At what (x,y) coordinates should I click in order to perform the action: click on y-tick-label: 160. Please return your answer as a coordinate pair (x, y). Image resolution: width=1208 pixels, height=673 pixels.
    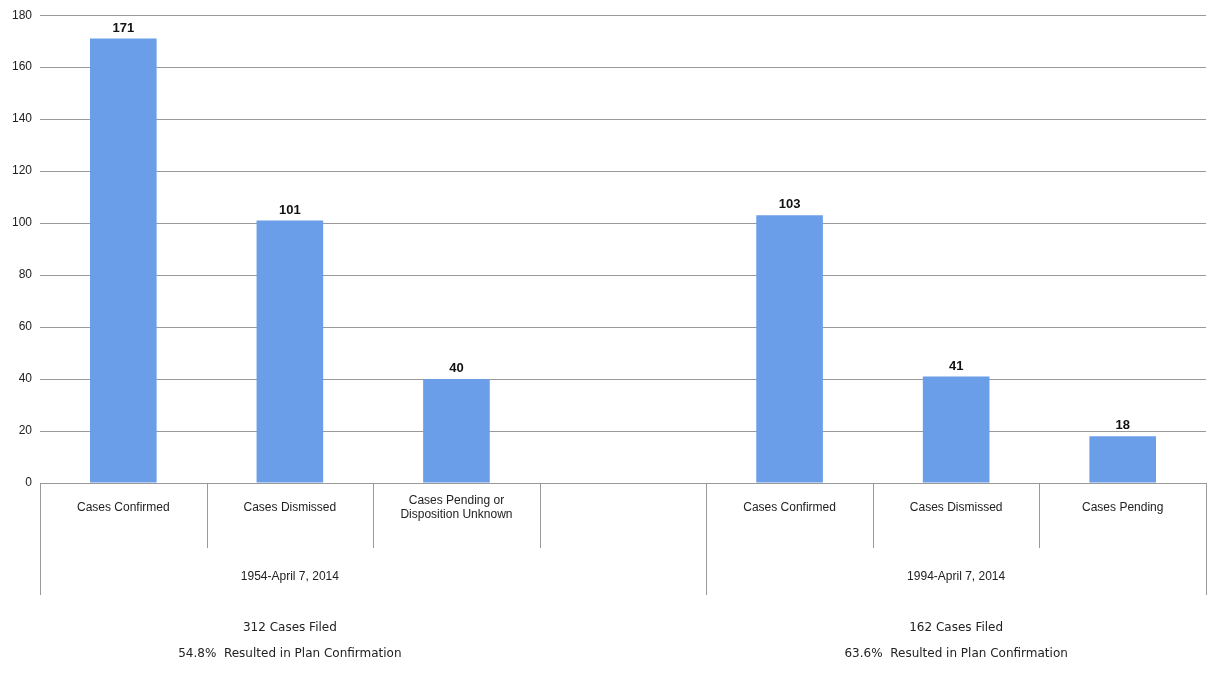
    Looking at the image, I should click on (22, 66).